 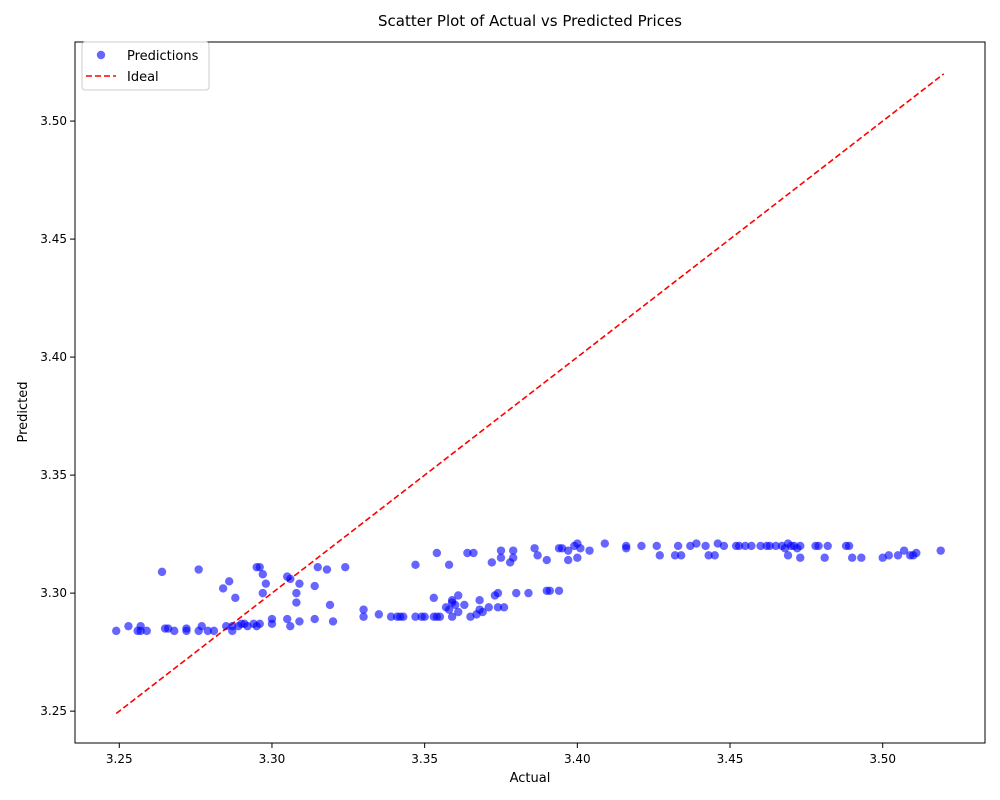 I want to click on x-tick-label: 3.40, so click(x=577, y=759).